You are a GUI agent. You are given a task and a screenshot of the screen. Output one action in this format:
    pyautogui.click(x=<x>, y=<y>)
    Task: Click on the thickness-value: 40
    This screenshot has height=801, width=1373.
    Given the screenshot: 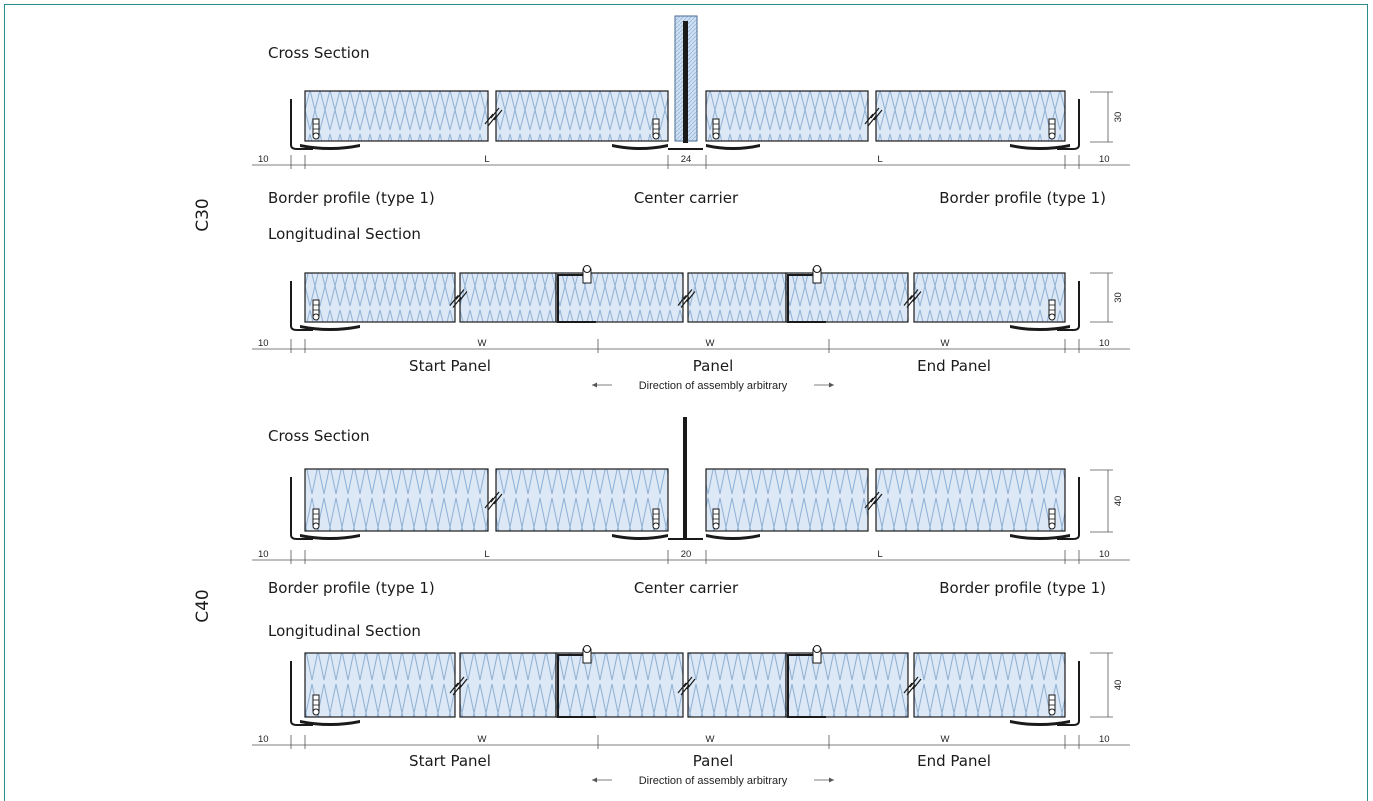 What is the action you would take?
    pyautogui.click(x=1118, y=501)
    